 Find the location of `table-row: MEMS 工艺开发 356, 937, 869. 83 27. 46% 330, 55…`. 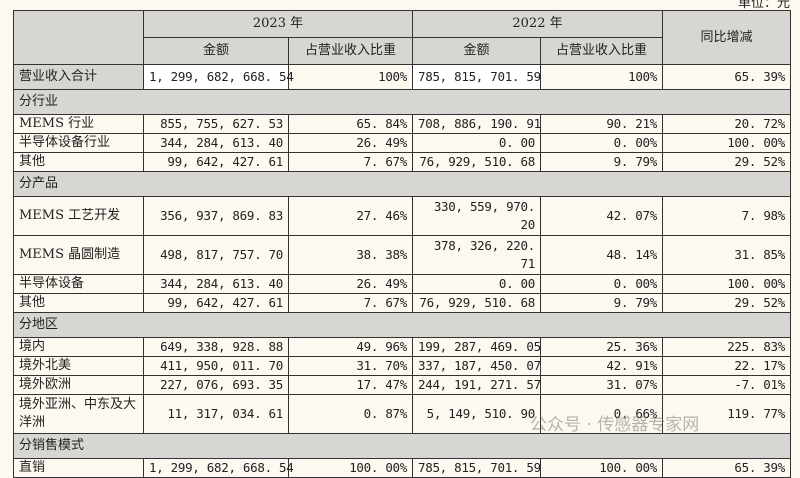

table-row: MEMS 工艺开发 356, 937, 869. 83 27. 46% 330, 55… is located at coordinates (402, 216).